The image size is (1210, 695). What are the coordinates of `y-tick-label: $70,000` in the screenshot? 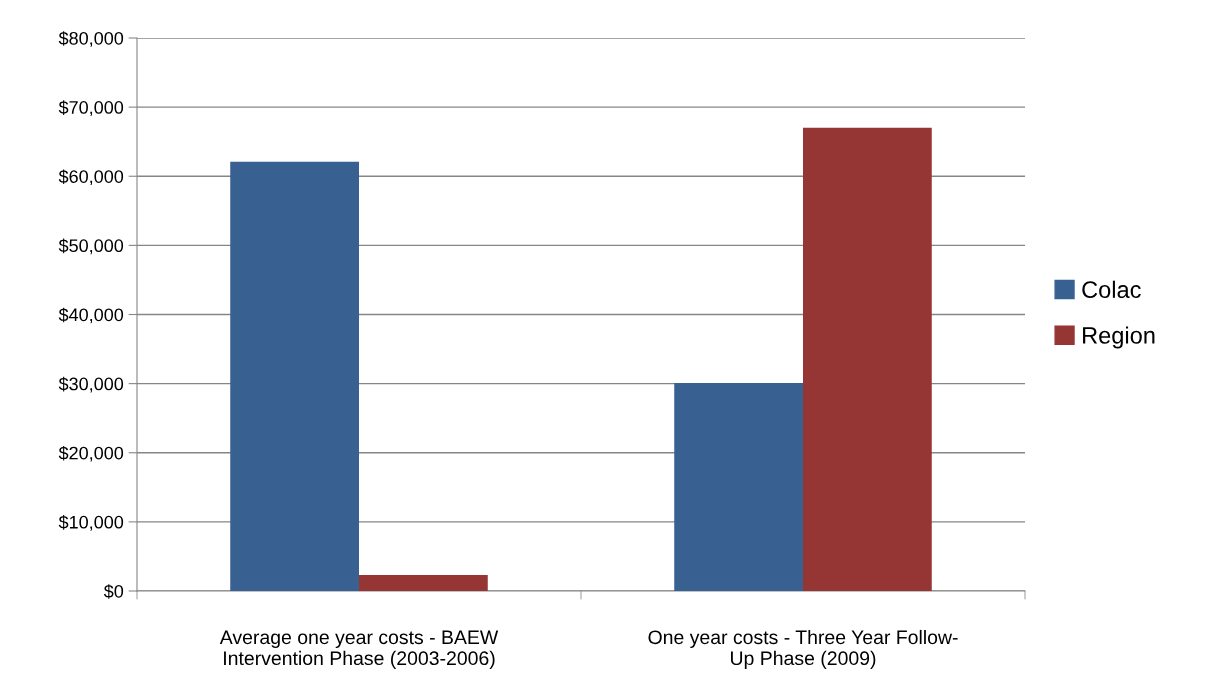 It's located at (91, 108).